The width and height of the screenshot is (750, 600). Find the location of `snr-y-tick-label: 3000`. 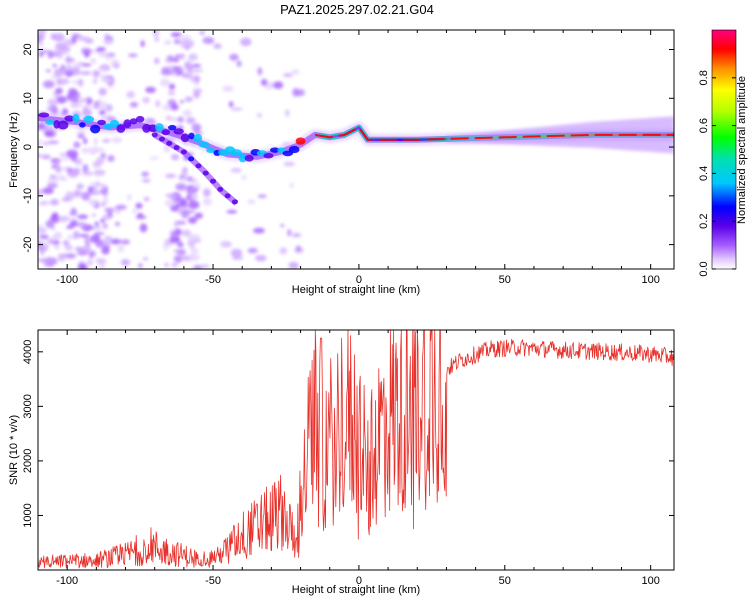

snr-y-tick-label: 3000 is located at coordinates (28, 406).